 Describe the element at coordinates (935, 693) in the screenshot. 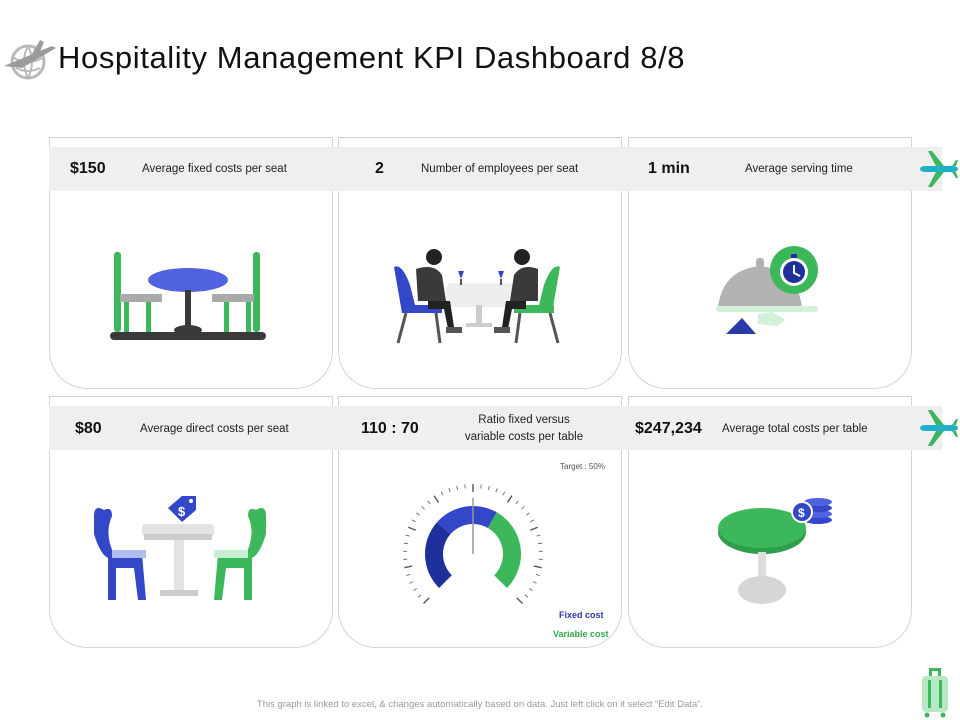

I see `luggage-icon` at that location.